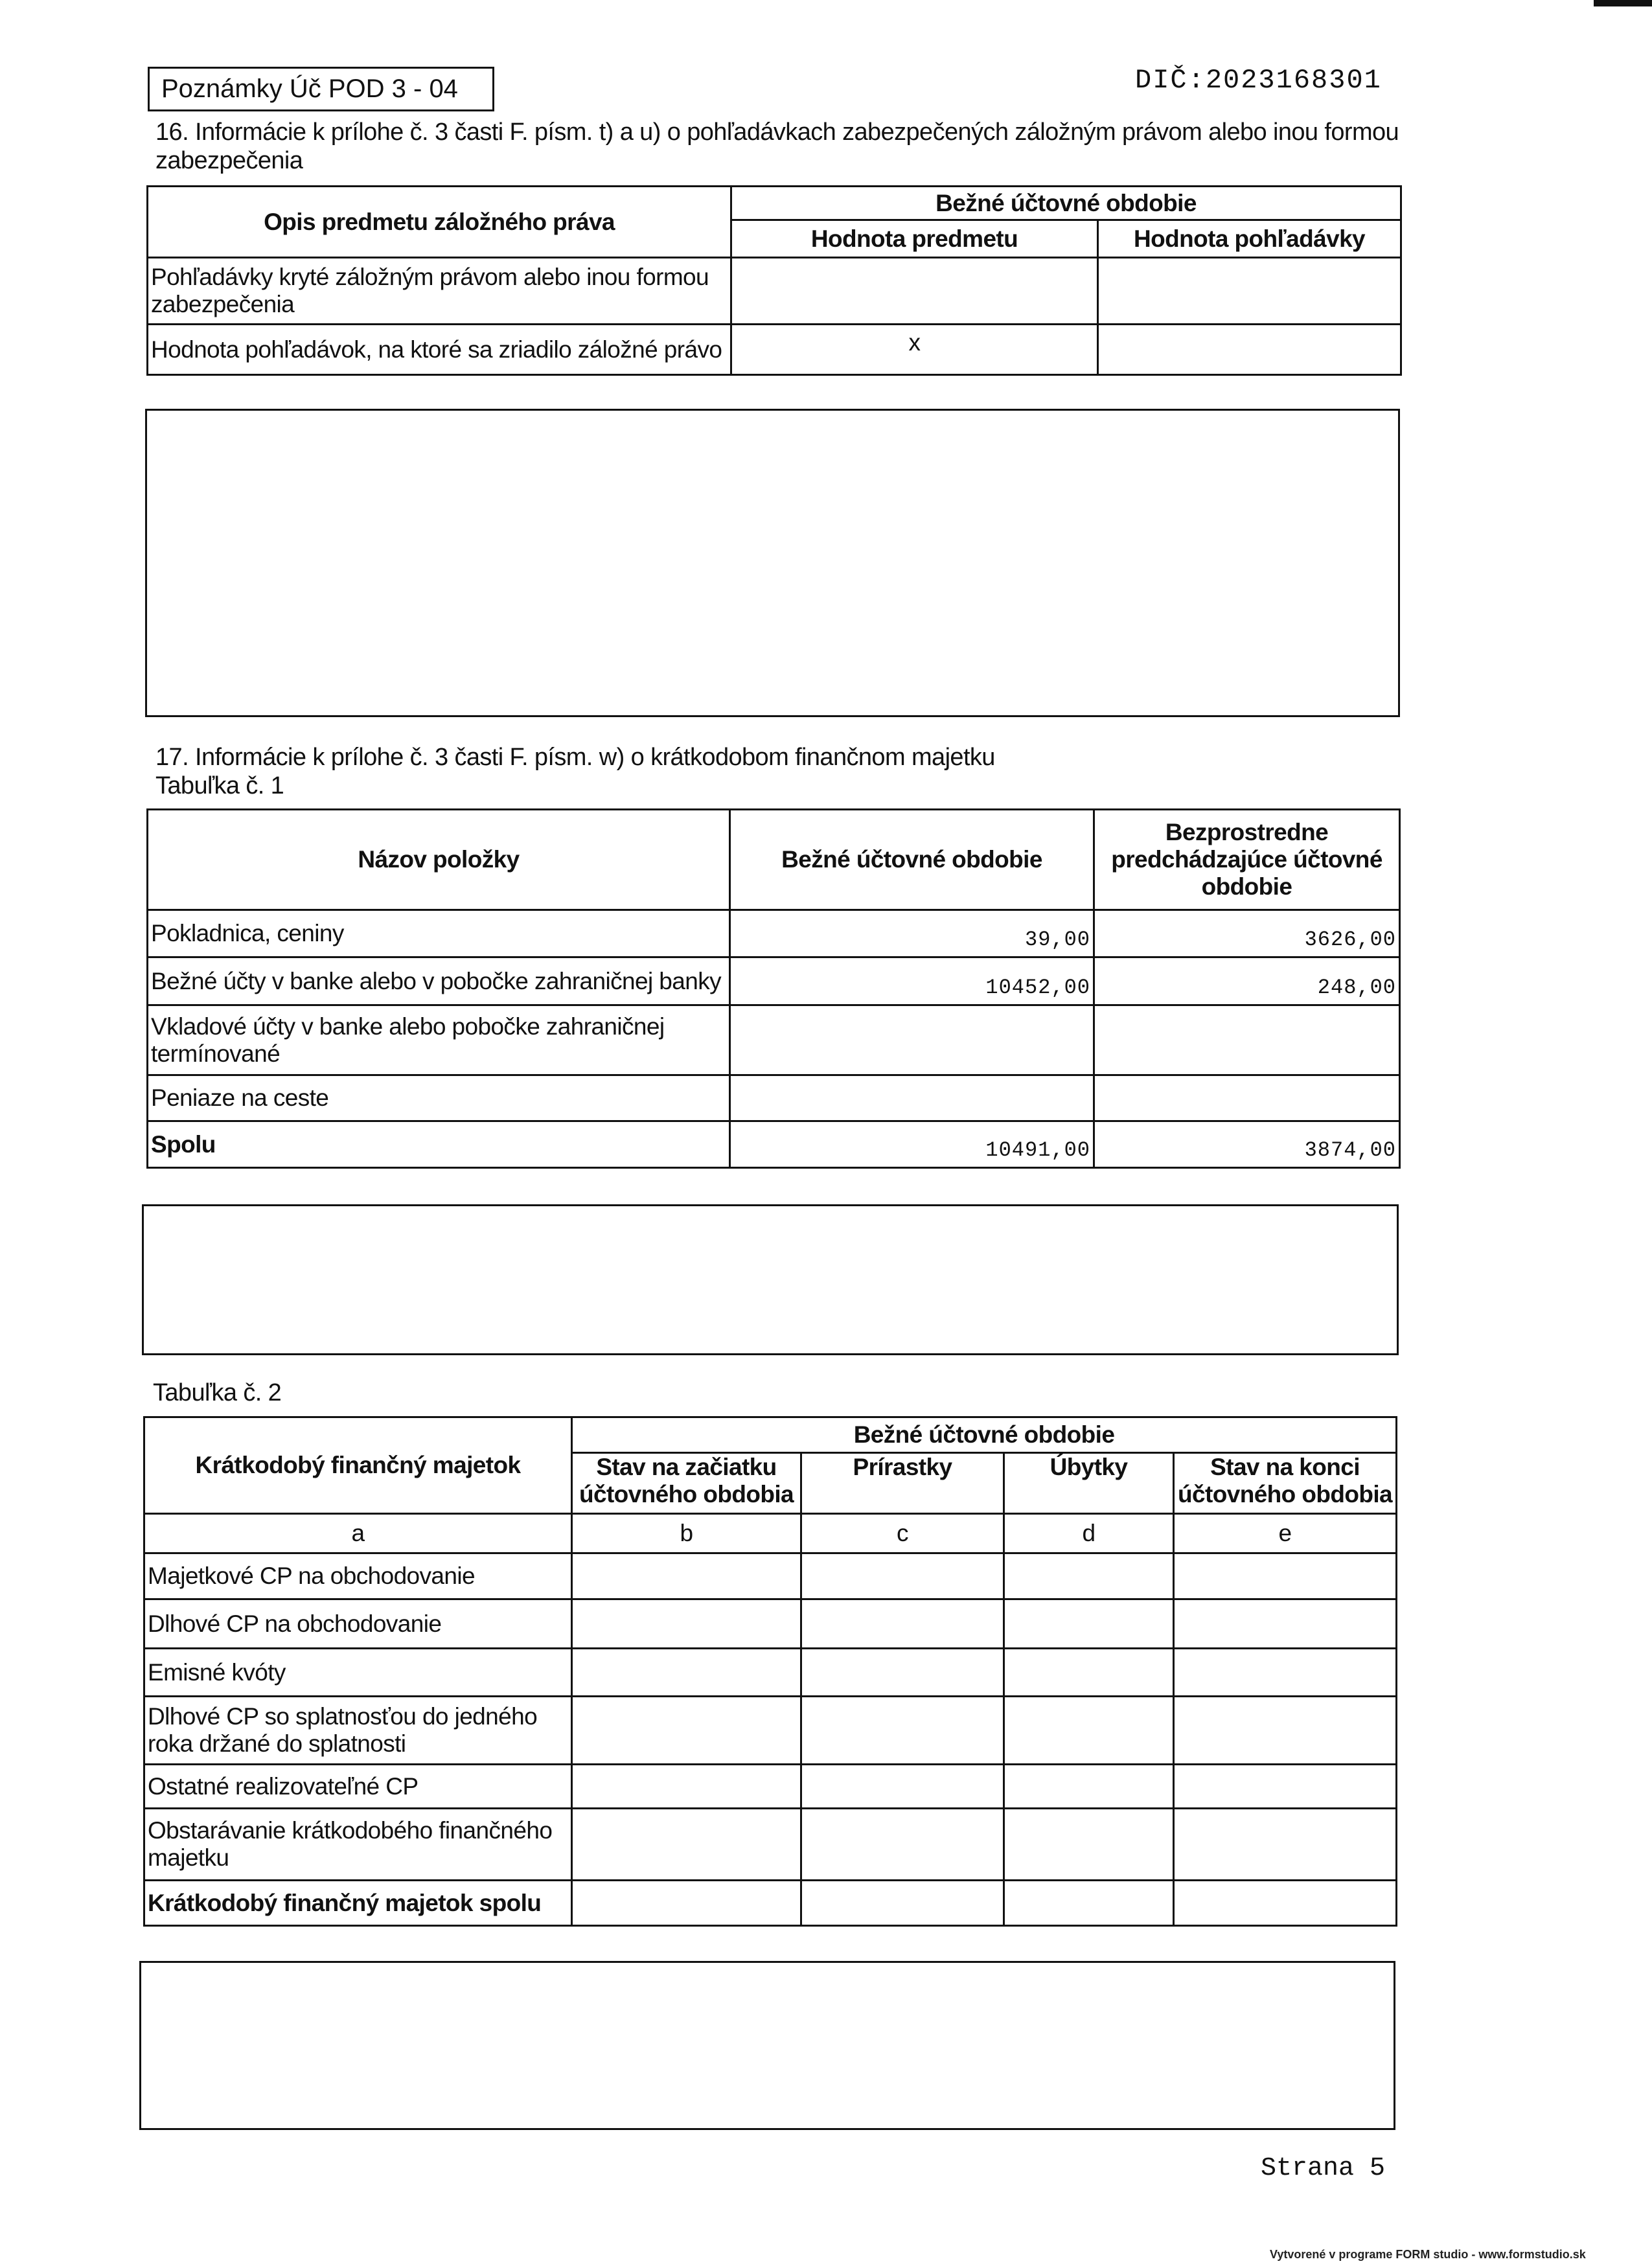 Image resolution: width=1652 pixels, height=2268 pixels. I want to click on row-label: Dlhové CP na obchodovanie, so click(358, 1623).